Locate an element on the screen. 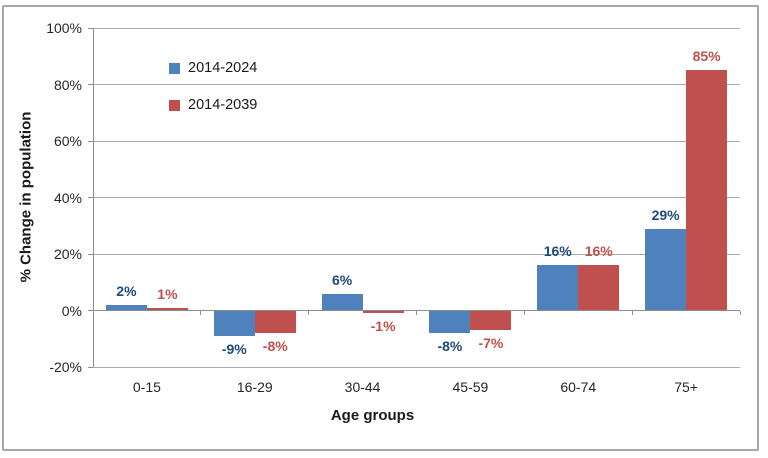  legend-swatch-2014-2024 is located at coordinates (174, 68).